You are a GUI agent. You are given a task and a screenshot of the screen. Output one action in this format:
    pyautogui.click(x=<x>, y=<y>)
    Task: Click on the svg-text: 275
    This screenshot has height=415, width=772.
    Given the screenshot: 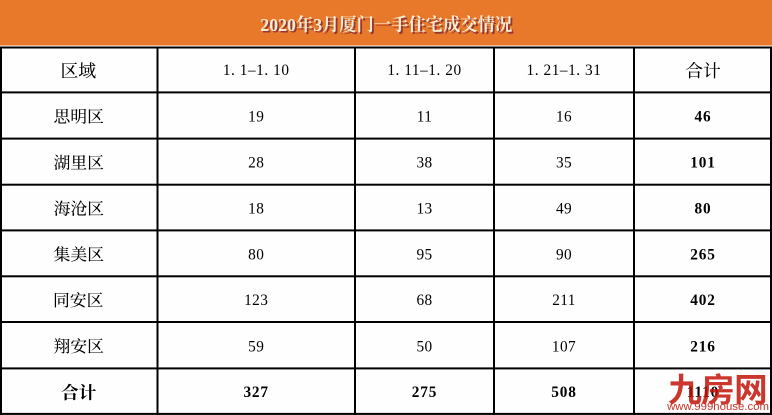 What is the action you would take?
    pyautogui.click(x=425, y=392)
    